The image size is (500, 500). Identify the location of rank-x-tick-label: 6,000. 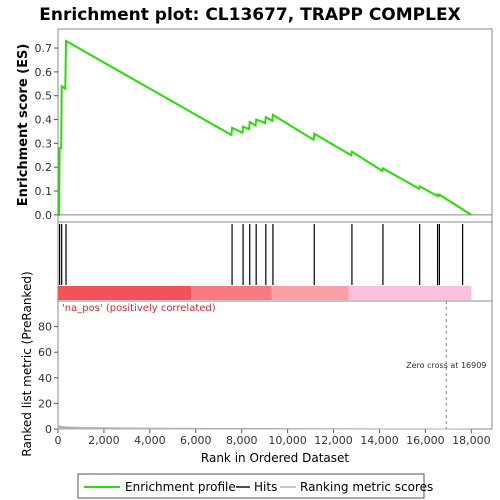
(196, 440).